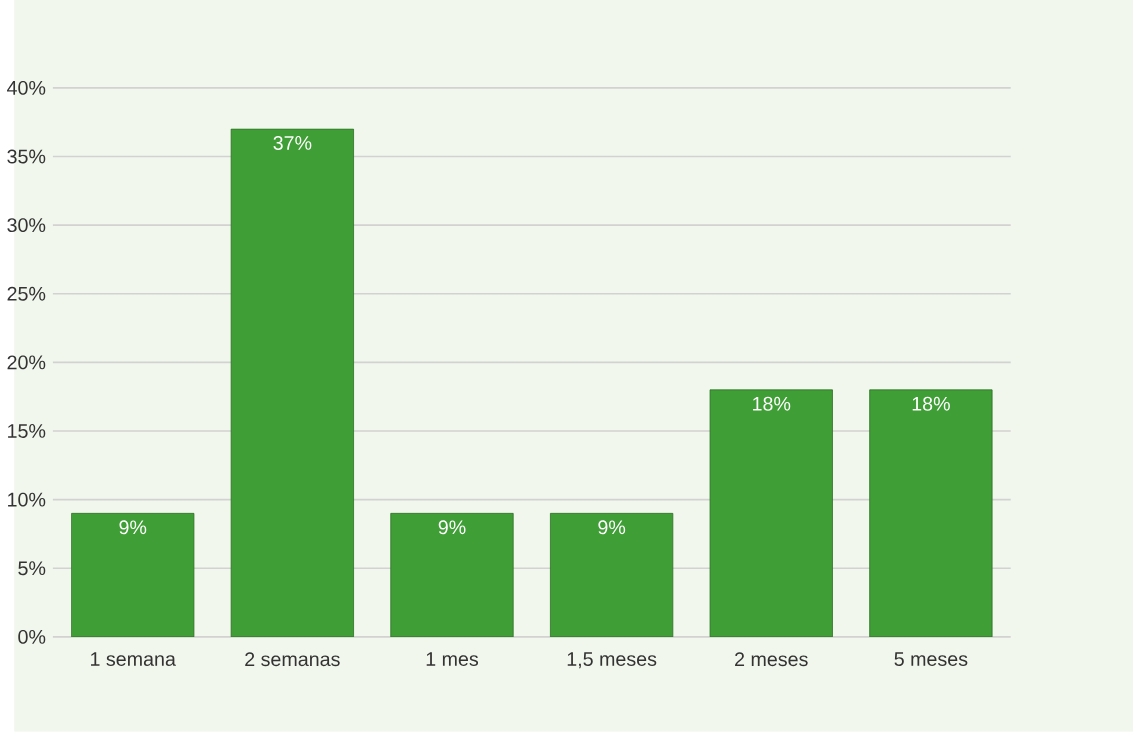 This screenshot has height=732, width=1133. I want to click on y-tick-label: 10%, so click(27, 499).